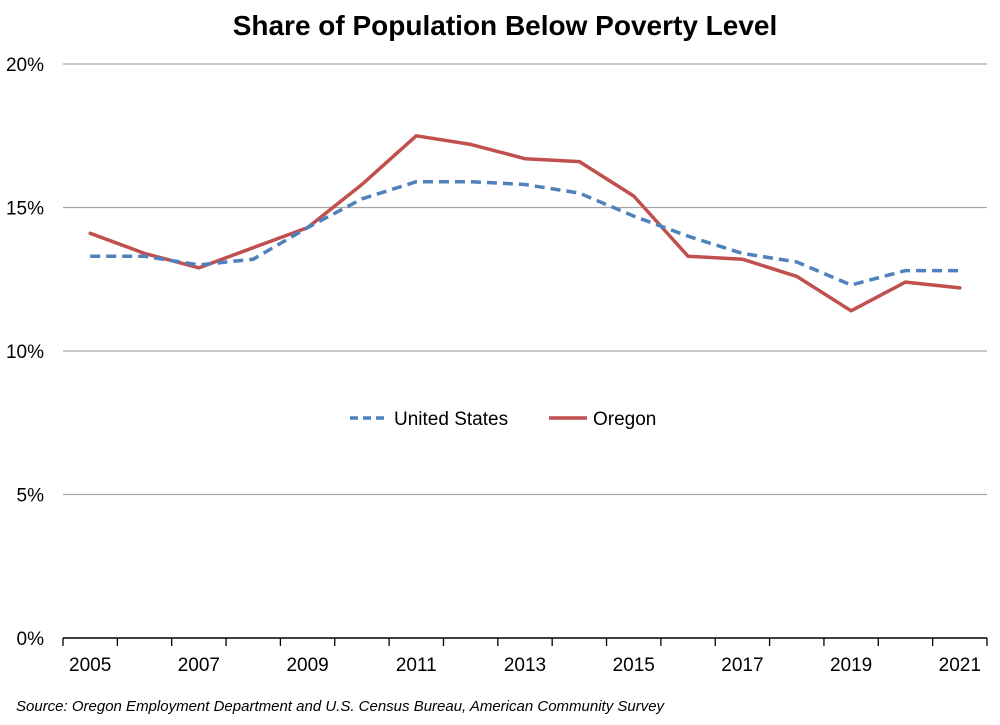 This screenshot has height=725, width=1000. Describe the element at coordinates (199, 665) in the screenshot. I see `x-tick-label: 2007` at that location.